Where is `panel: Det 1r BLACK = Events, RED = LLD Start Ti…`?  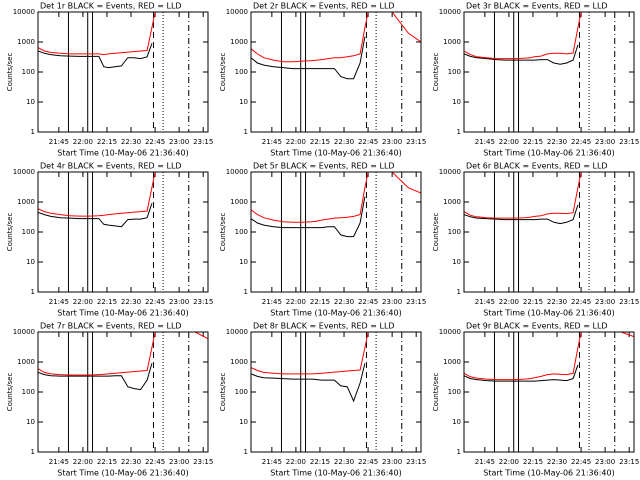 panel: Det 1r BLACK = Events, RED = LLD Start Ti… is located at coordinates (109, 80).